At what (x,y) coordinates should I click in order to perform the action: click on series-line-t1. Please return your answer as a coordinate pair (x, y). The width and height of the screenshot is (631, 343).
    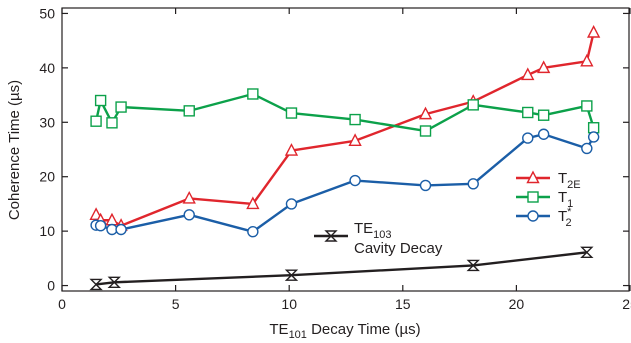
    Looking at the image, I should click on (344, 112).